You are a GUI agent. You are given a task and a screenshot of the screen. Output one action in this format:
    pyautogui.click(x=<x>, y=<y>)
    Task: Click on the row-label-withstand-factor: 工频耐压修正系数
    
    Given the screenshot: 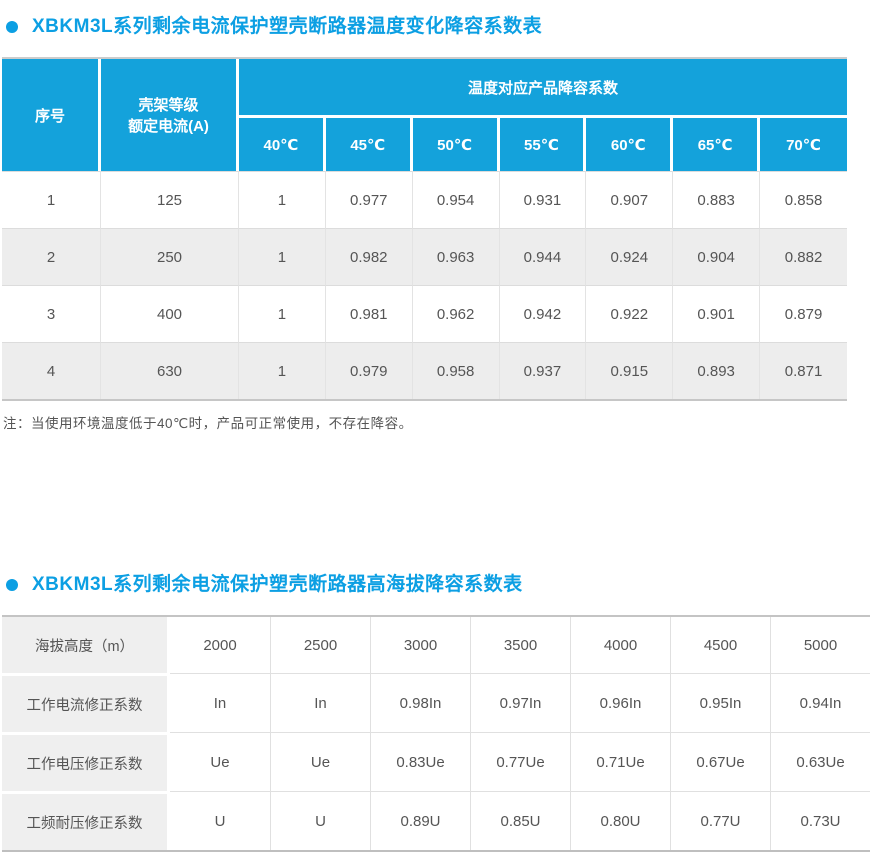 What is the action you would take?
    pyautogui.click(x=86, y=820)
    